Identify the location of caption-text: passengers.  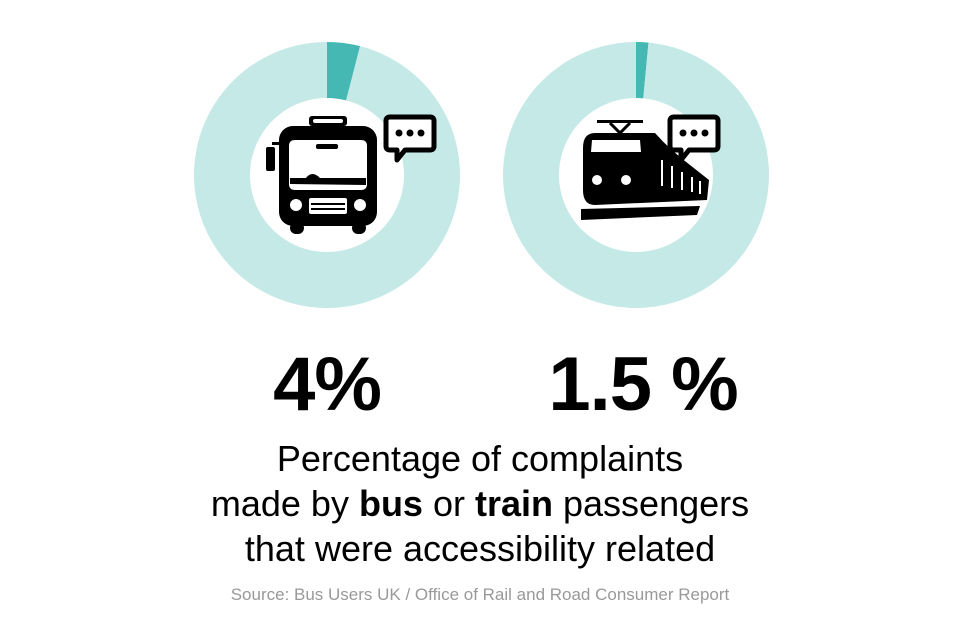
(651, 503).